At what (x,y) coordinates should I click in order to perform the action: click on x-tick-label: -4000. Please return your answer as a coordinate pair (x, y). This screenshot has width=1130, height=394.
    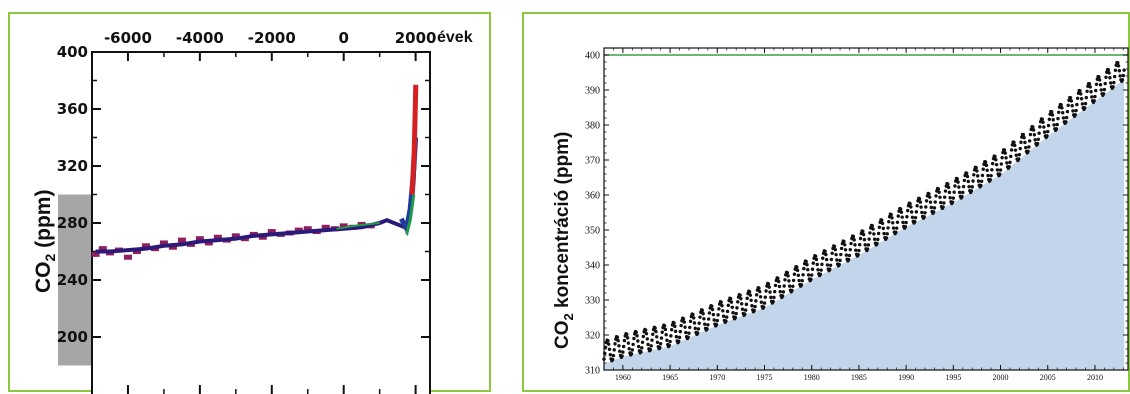
    Looking at the image, I should click on (200, 38).